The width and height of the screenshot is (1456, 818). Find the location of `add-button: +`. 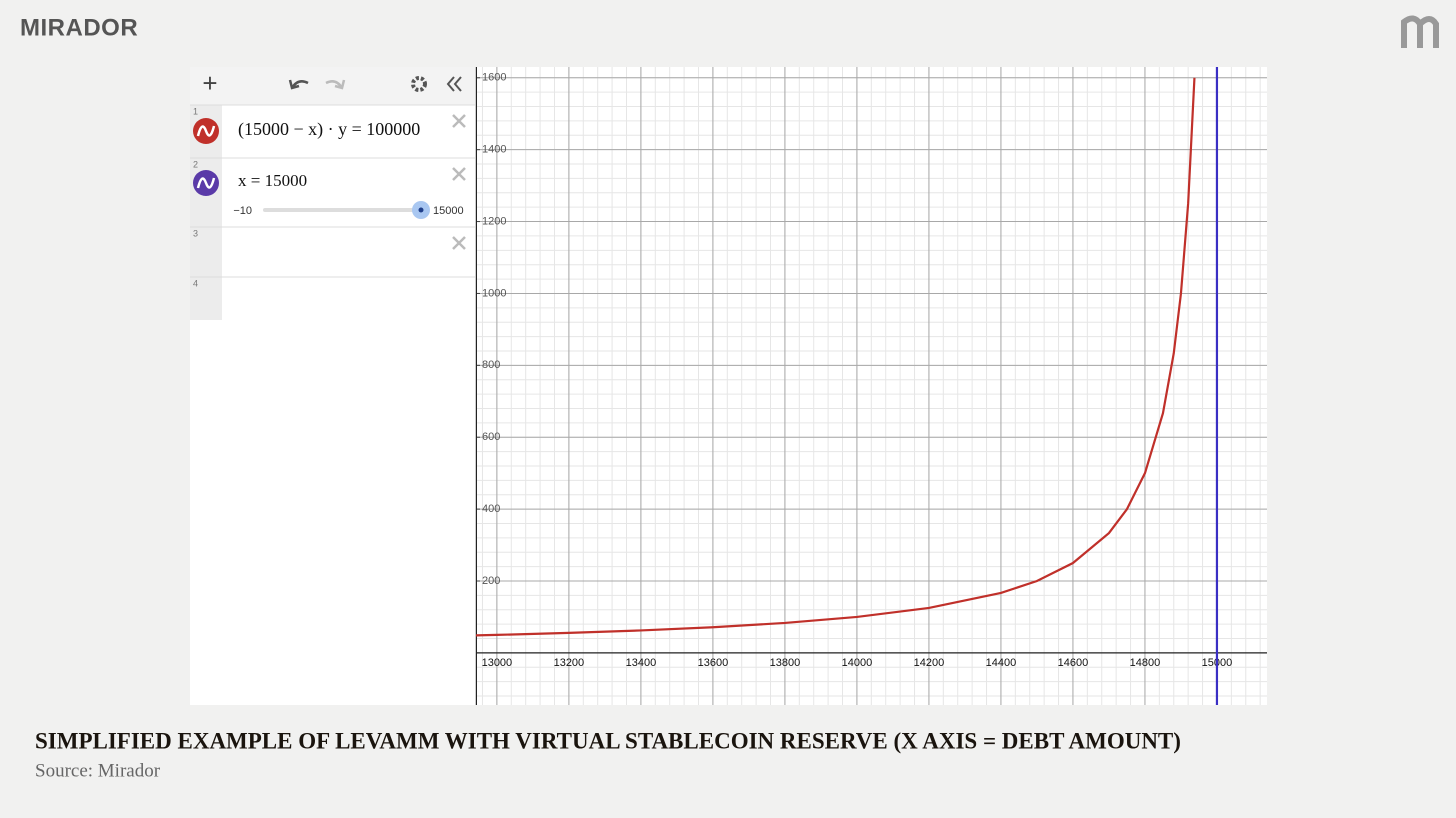

add-button: + is located at coordinates (209, 83).